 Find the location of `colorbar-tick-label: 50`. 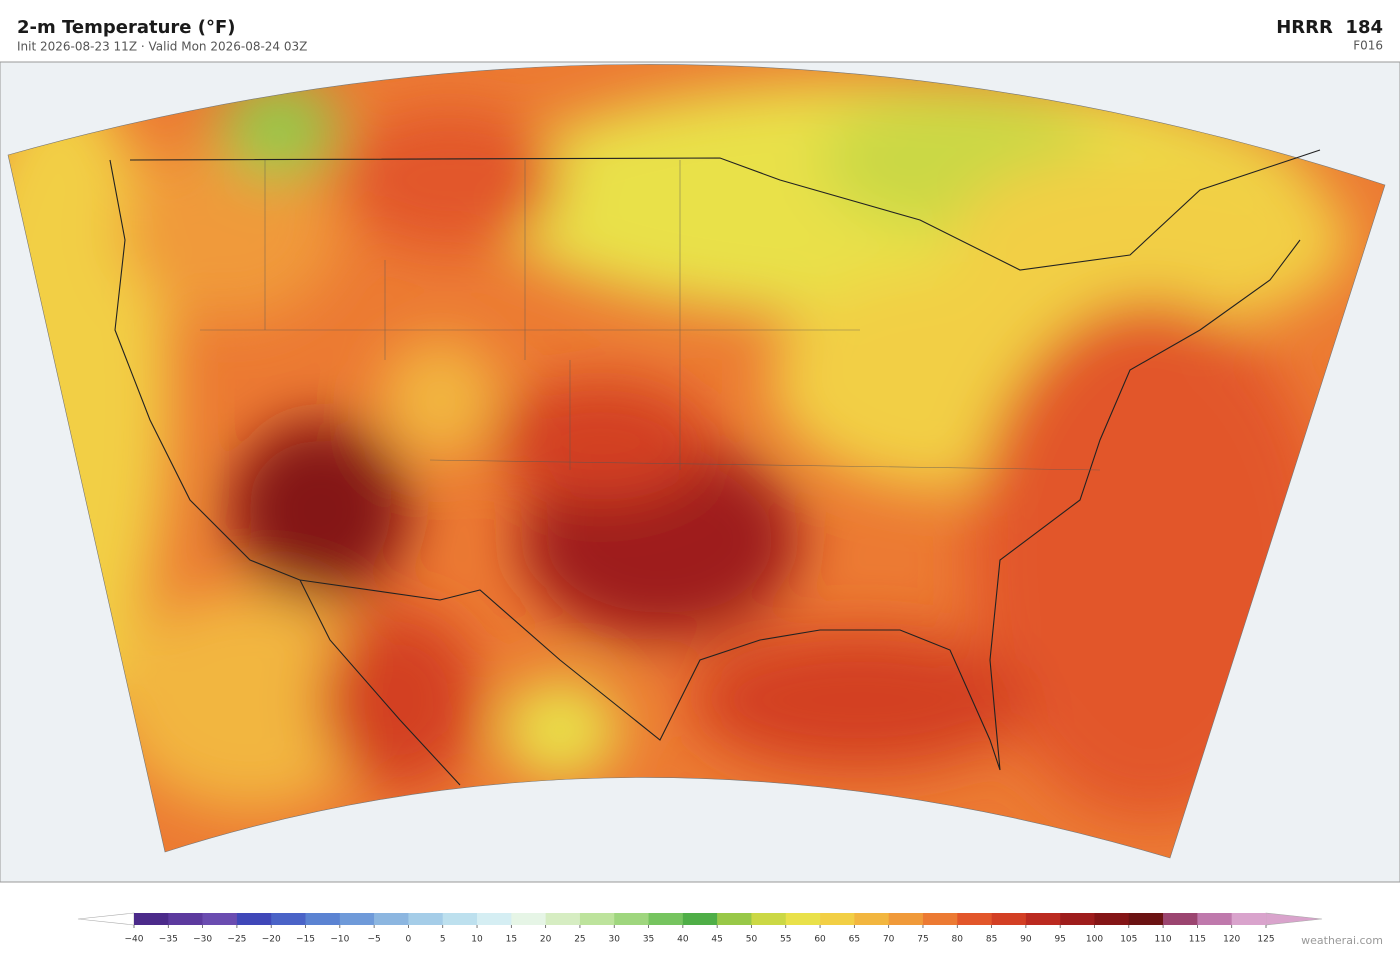

colorbar-tick-label: 50 is located at coordinates (752, 940).